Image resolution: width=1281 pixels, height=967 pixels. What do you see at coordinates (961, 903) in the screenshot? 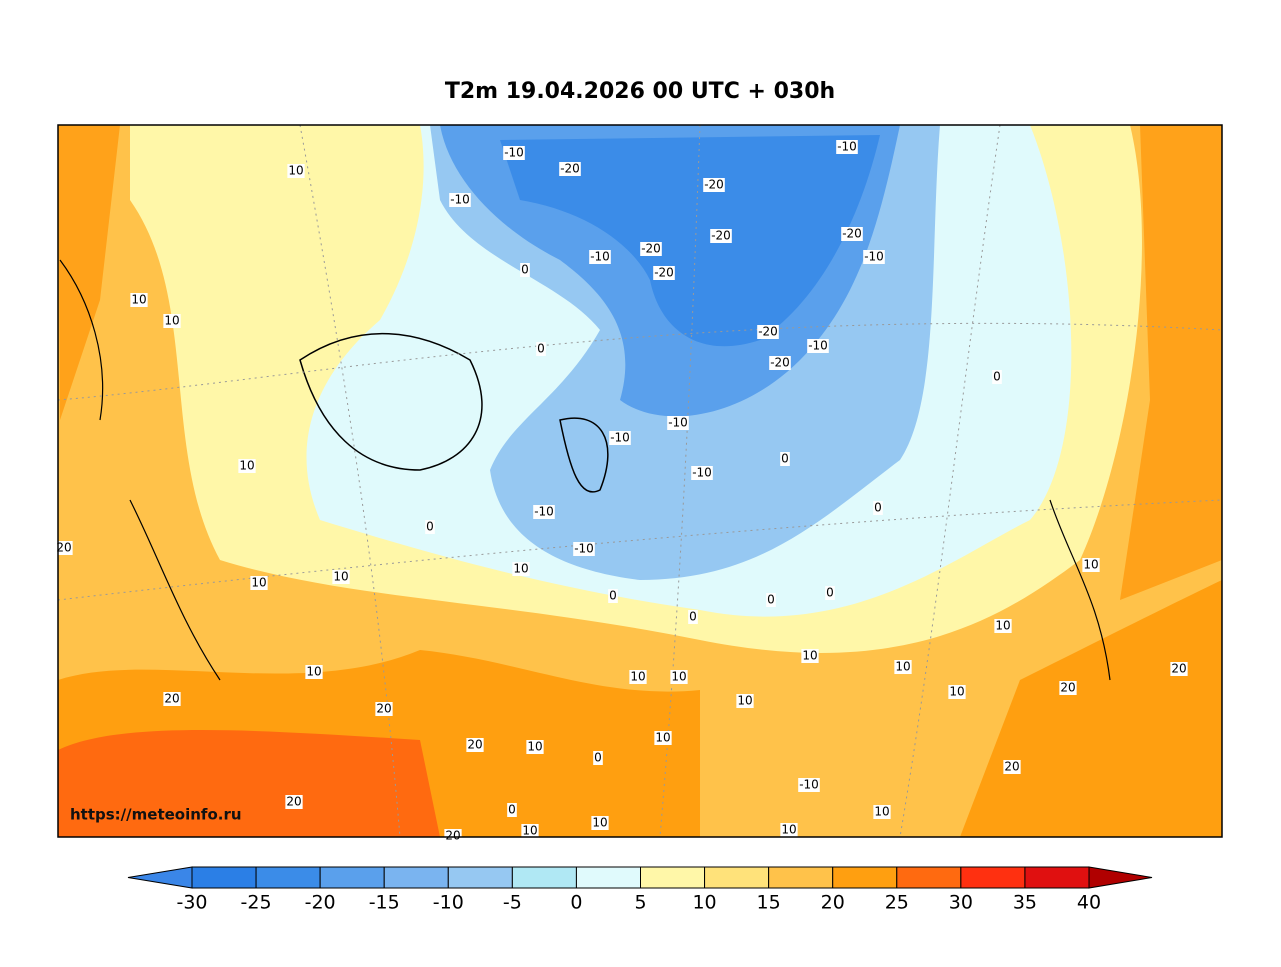
I see `colorbar-tick-label: 30` at bounding box center [961, 903].